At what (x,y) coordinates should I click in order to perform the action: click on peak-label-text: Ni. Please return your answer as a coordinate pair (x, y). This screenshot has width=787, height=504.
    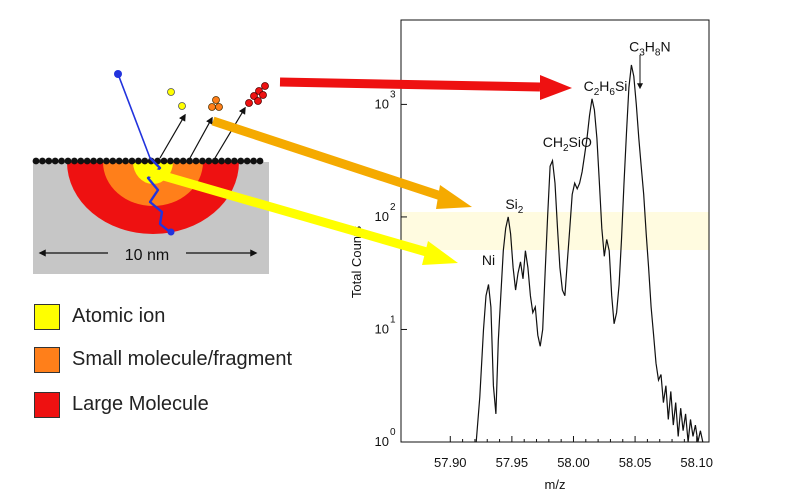
    Looking at the image, I should click on (488, 260).